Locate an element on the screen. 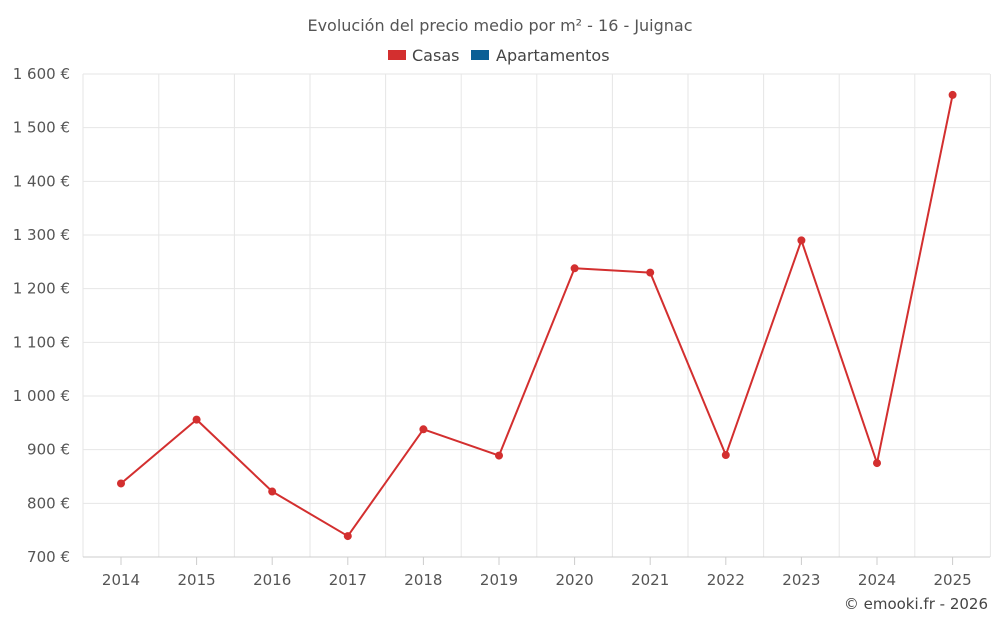  y-tick-label: 1 600 € is located at coordinates (41, 74).